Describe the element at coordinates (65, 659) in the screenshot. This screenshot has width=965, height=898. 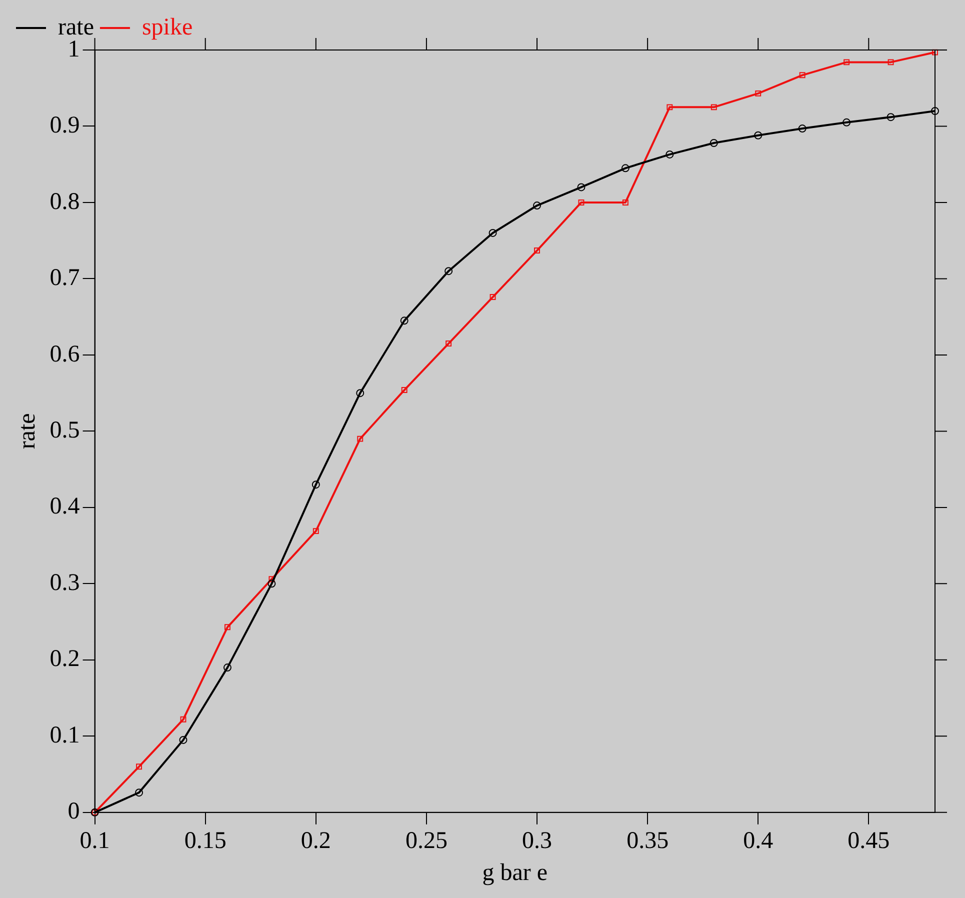
I see `y-tick-label: 0.2` at that location.